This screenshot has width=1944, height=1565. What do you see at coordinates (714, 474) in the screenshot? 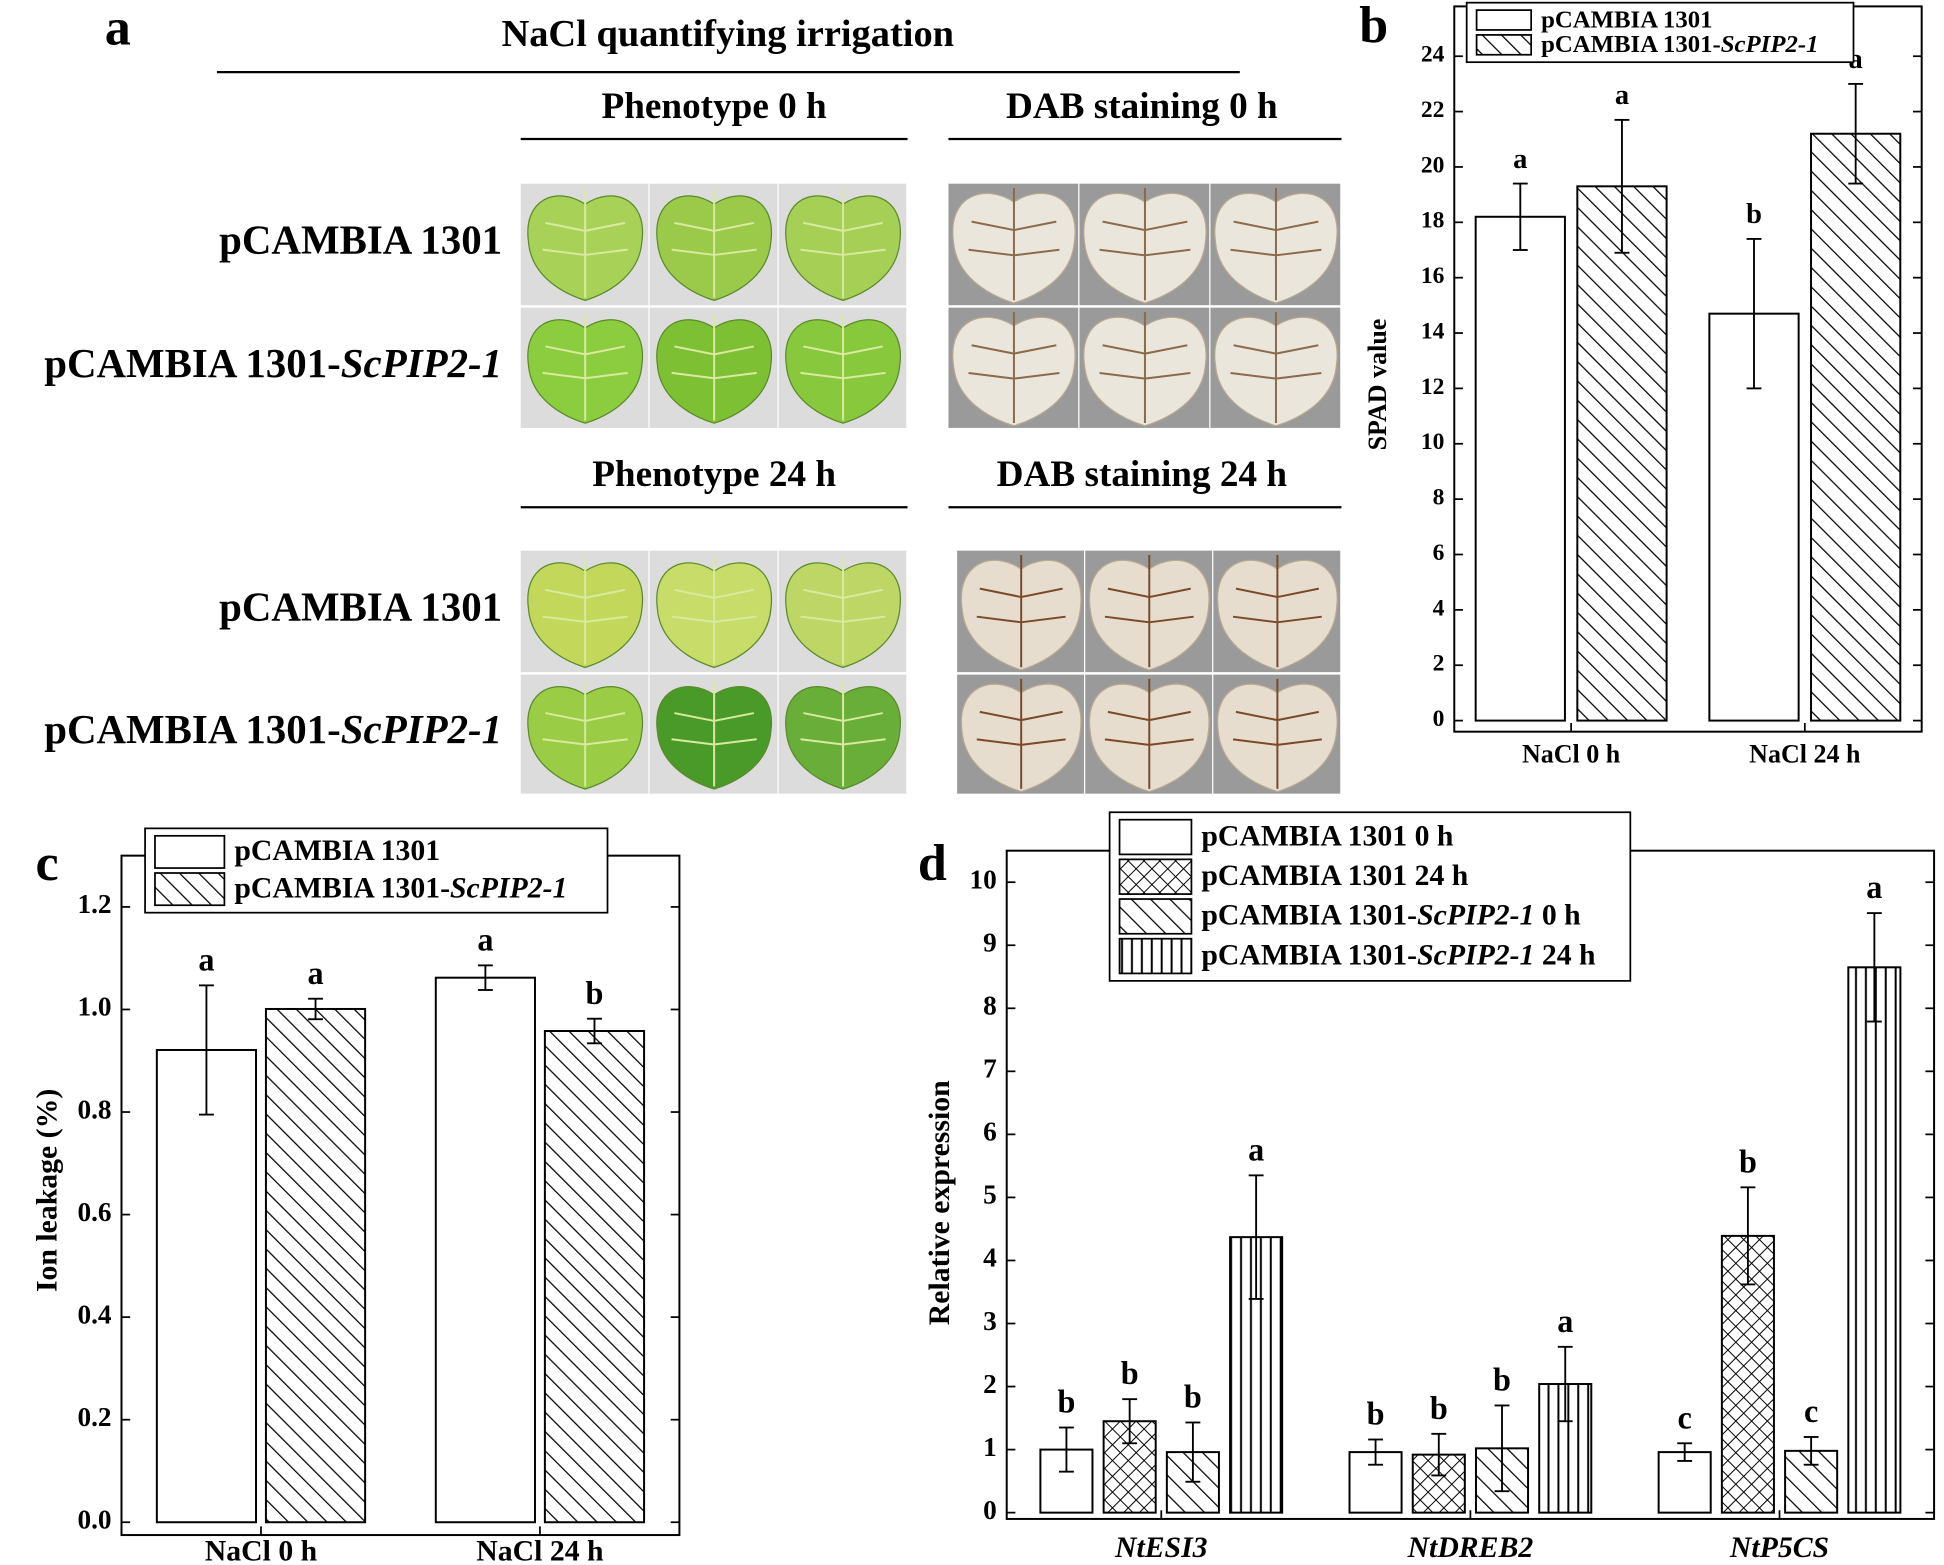
I see `section-heading: Phenotype 24 h` at bounding box center [714, 474].